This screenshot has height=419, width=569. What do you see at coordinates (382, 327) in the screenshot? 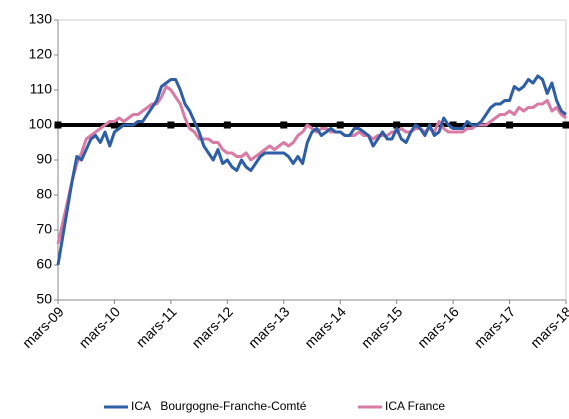
I see `x-tick-label: mars-15` at bounding box center [382, 327].